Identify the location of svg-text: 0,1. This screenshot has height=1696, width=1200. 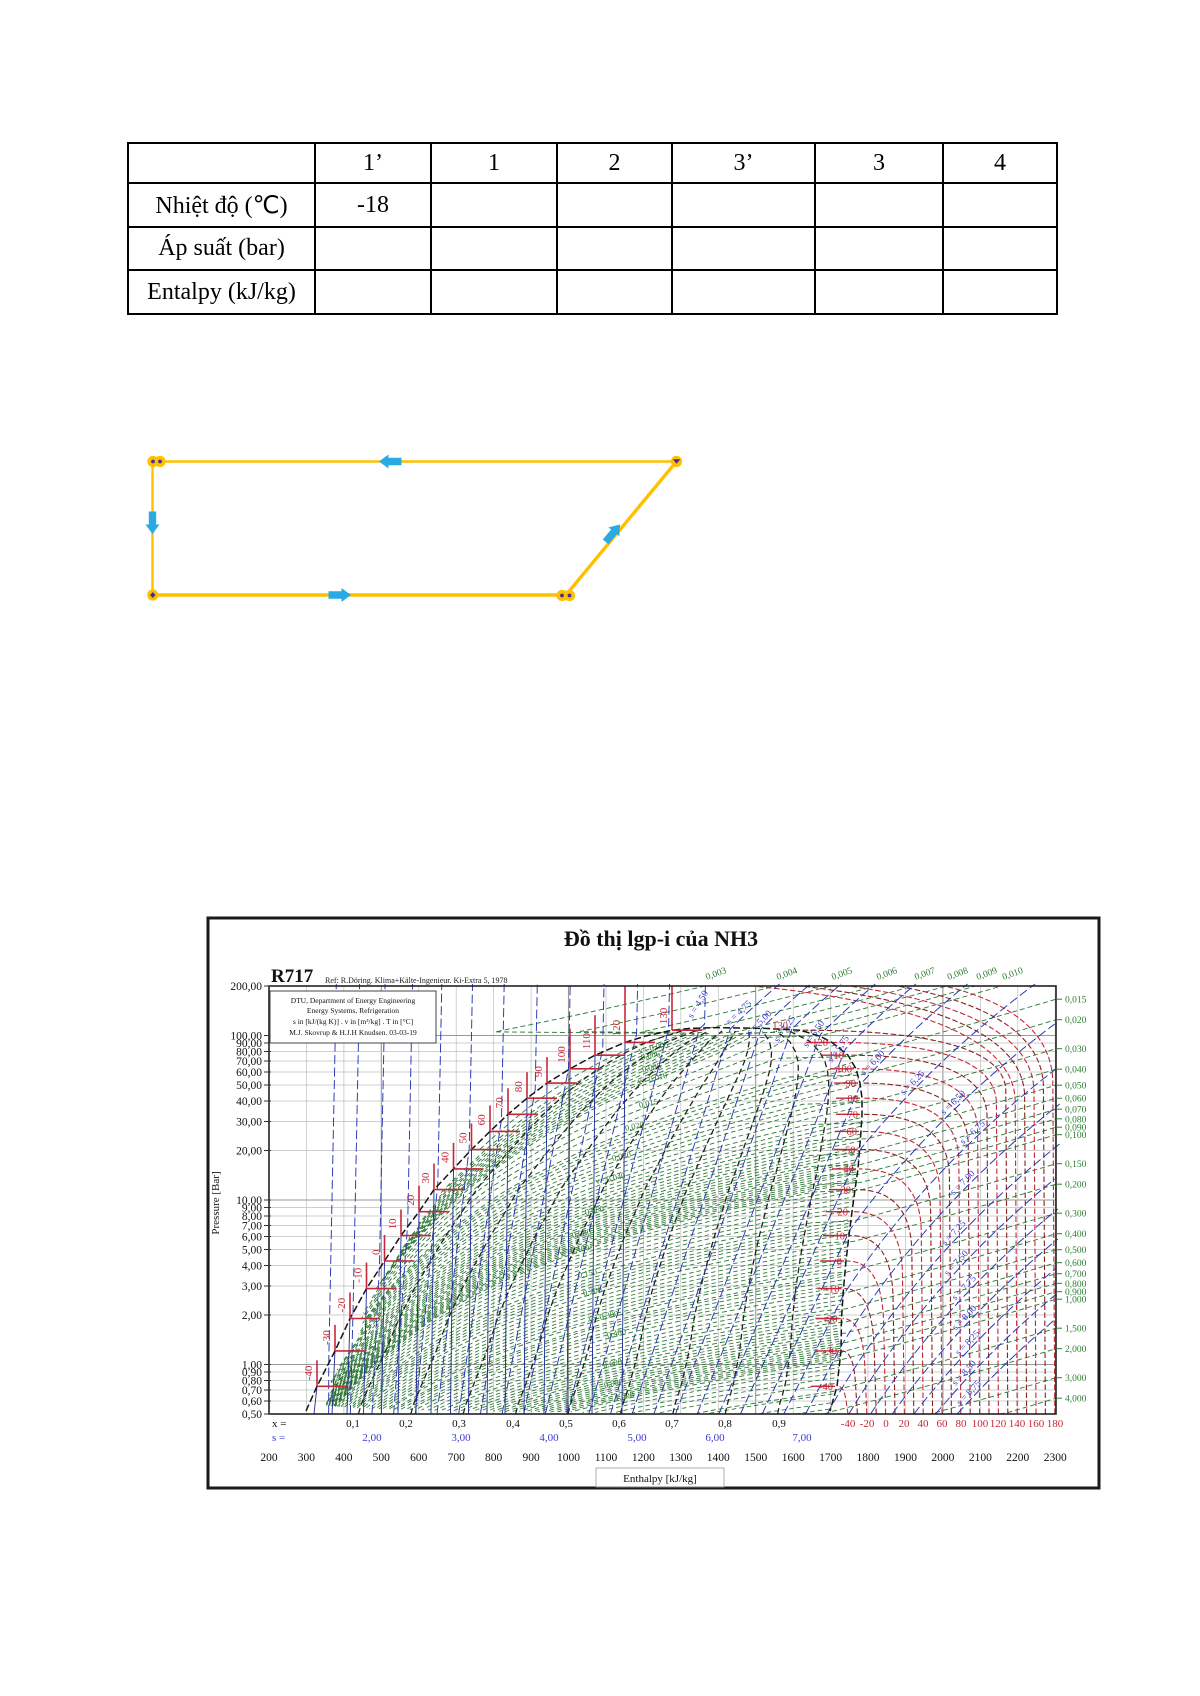
(353, 1424).